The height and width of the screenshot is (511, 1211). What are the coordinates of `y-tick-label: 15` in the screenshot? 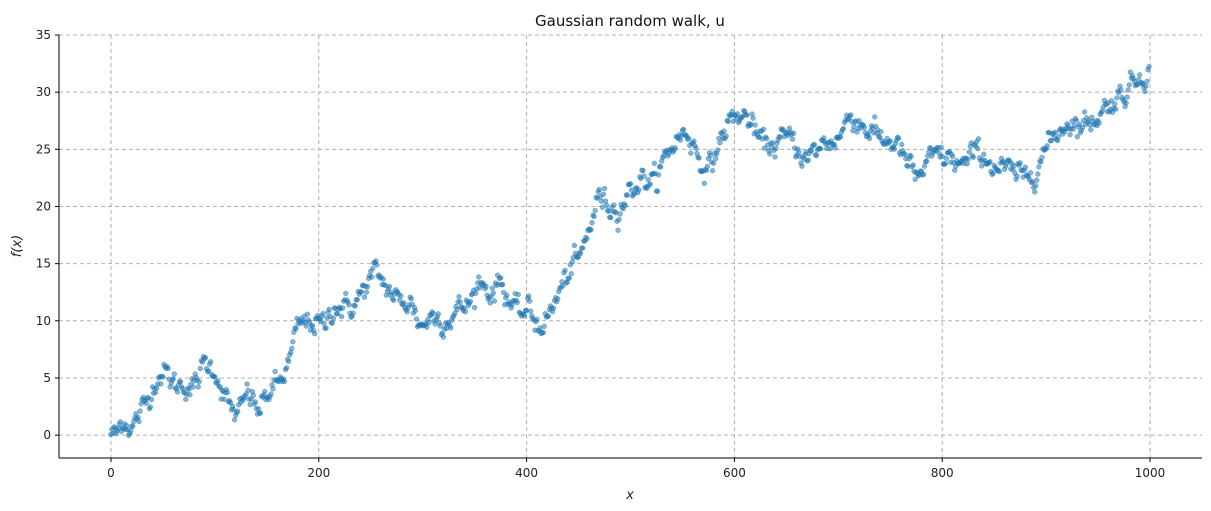 It's located at (43, 264).